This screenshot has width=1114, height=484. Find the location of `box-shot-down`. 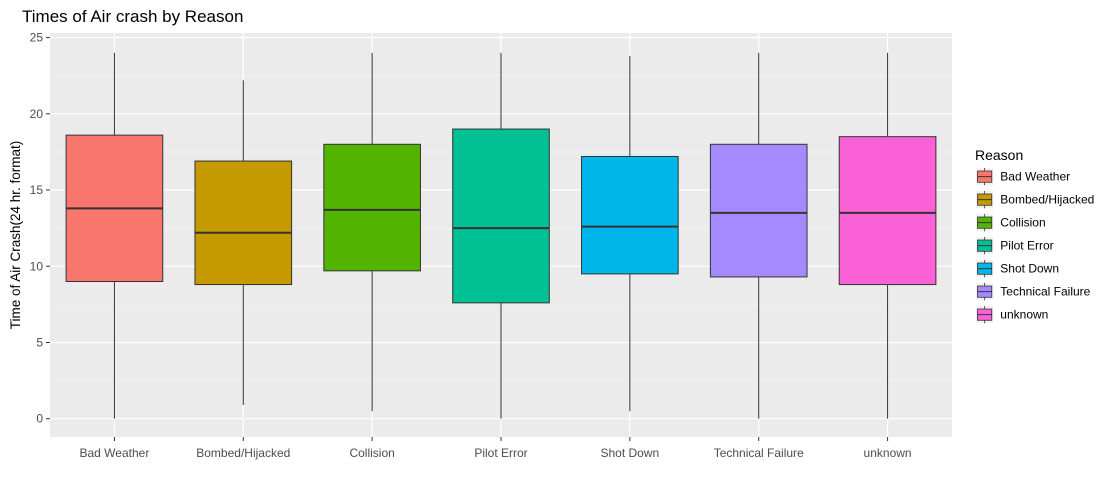

box-shot-down is located at coordinates (630, 233).